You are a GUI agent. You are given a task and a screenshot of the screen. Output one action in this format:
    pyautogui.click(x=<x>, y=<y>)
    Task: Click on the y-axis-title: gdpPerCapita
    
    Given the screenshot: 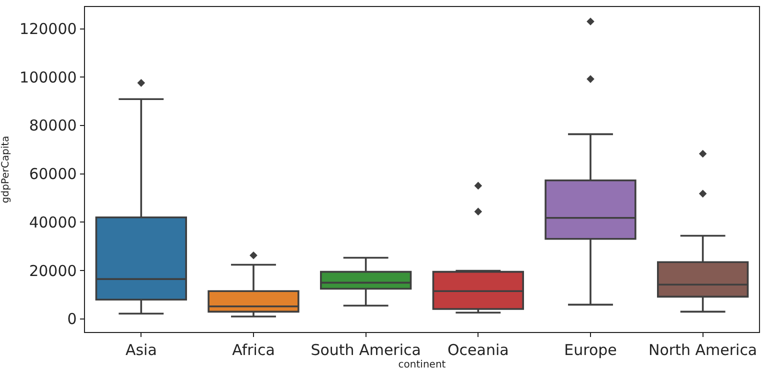 What is the action you would take?
    pyautogui.click(x=6, y=170)
    